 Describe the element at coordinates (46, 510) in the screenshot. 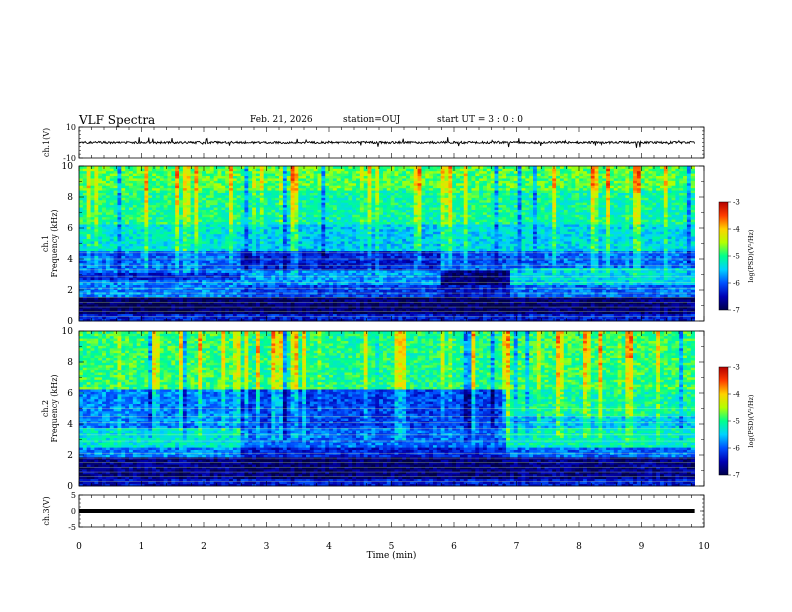

I see `ch3-waveform-ylabel: ch.3(V)` at that location.